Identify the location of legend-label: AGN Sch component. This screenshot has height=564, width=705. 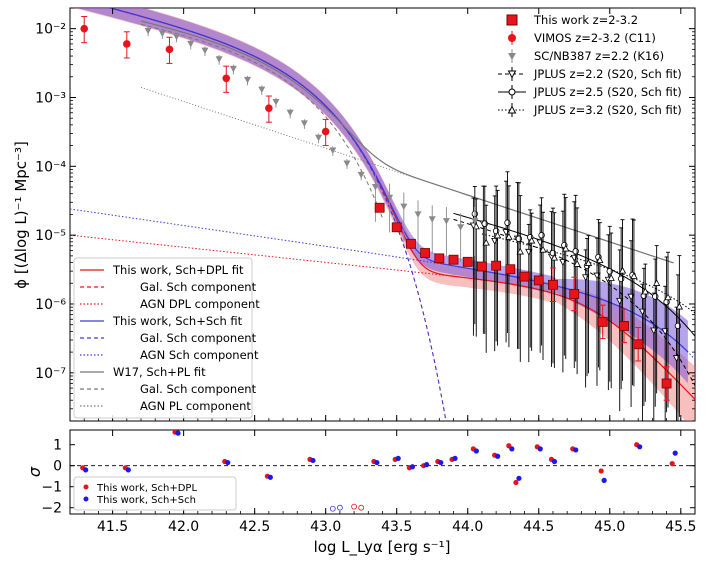
(199, 355).